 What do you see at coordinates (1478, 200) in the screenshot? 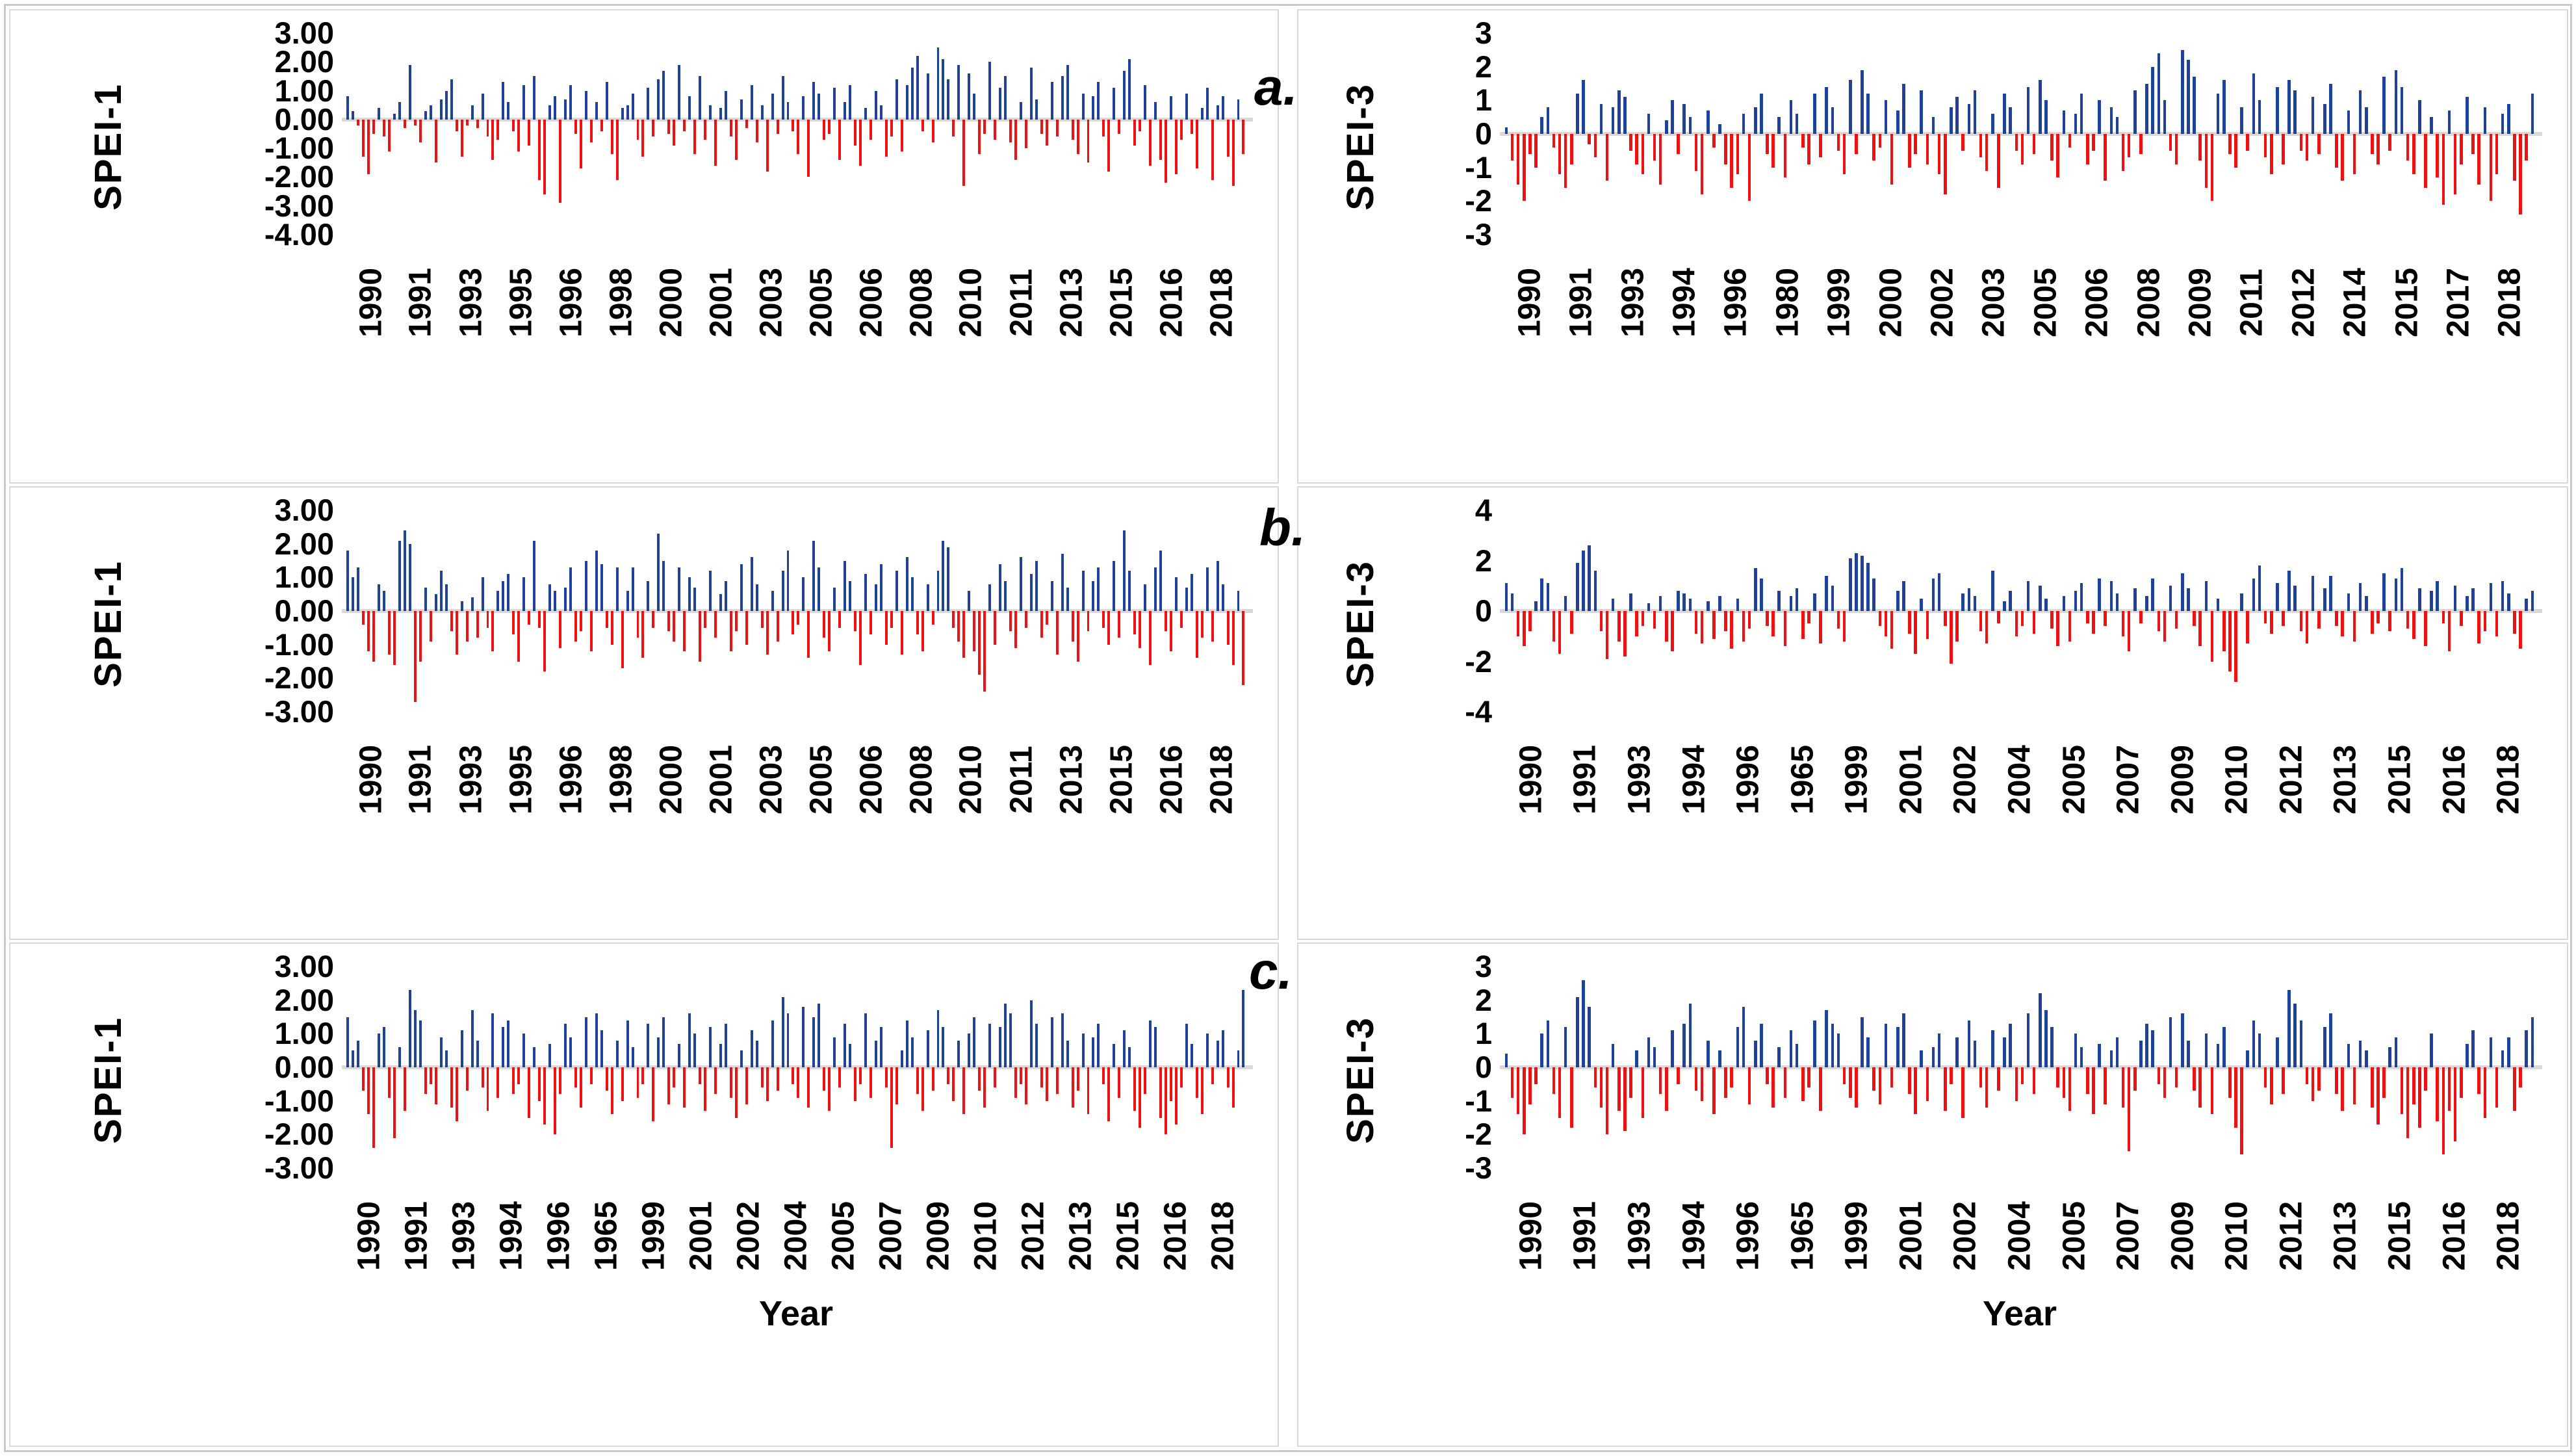
I see `y-tick-label: -2` at bounding box center [1478, 200].